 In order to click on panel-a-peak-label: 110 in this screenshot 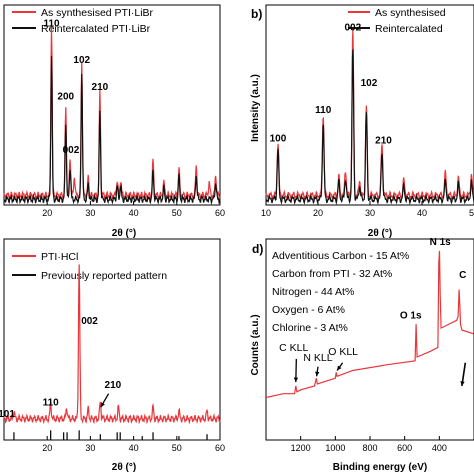, I will do `click(51, 23)`.